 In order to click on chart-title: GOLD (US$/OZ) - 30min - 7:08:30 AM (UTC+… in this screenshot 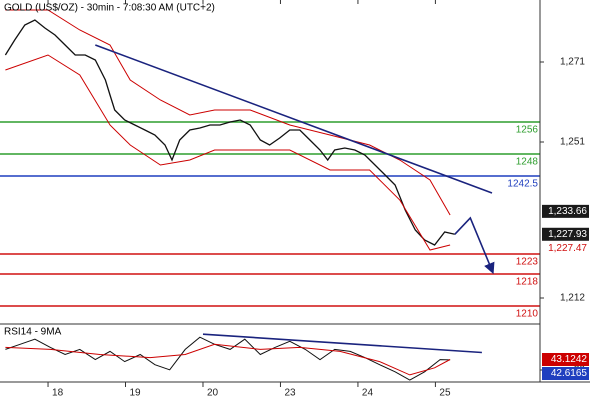, I will do `click(109, 8)`.